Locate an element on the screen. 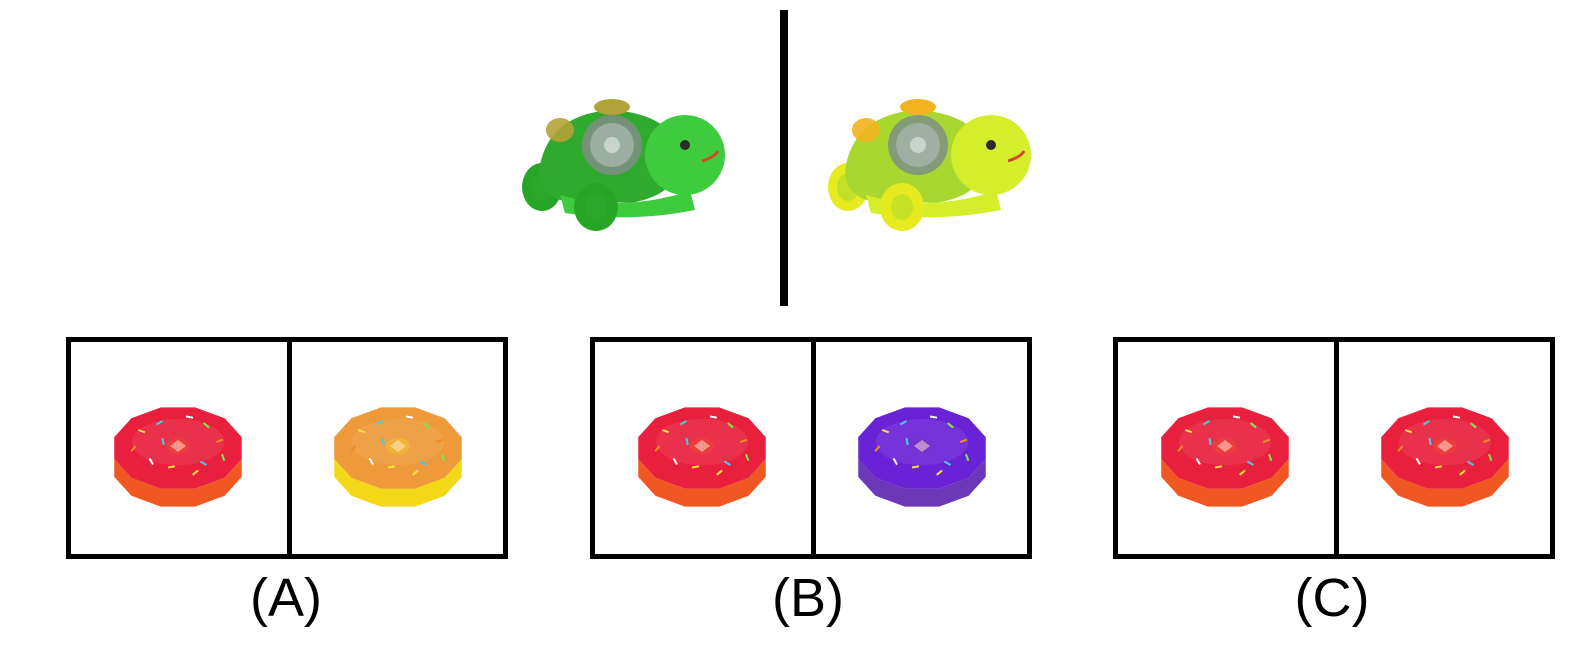 This screenshot has height=650, width=1584. option-a-box is located at coordinates (287, 448).